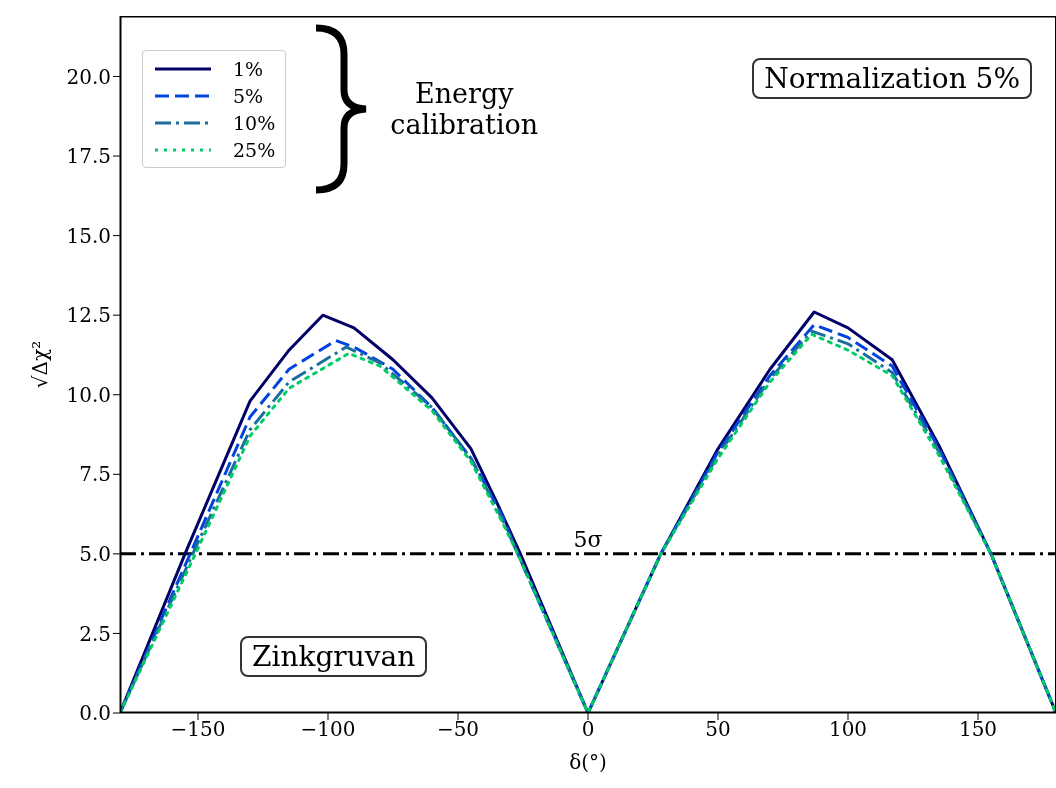  I want to click on y-tick-label: 12.5, so click(88, 315).